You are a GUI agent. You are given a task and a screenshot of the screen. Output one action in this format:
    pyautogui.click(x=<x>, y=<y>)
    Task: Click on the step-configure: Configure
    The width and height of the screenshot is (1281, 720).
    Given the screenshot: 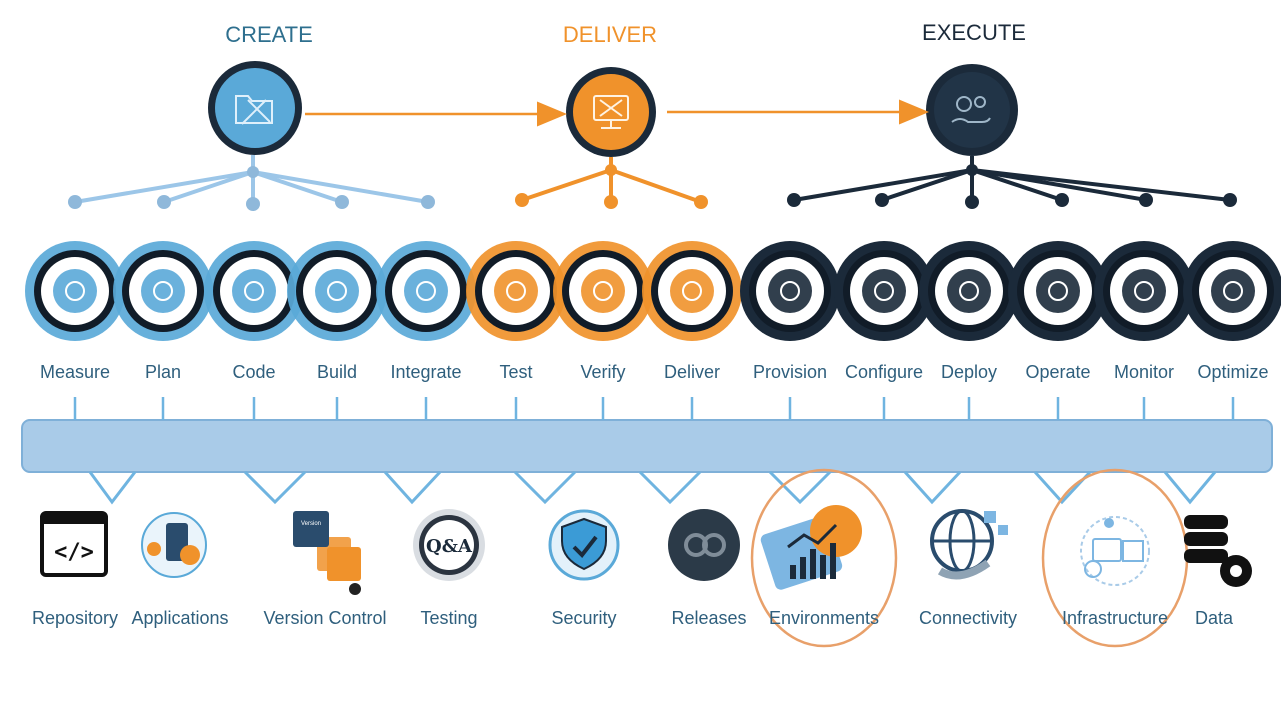 What is the action you would take?
    pyautogui.click(x=884, y=311)
    